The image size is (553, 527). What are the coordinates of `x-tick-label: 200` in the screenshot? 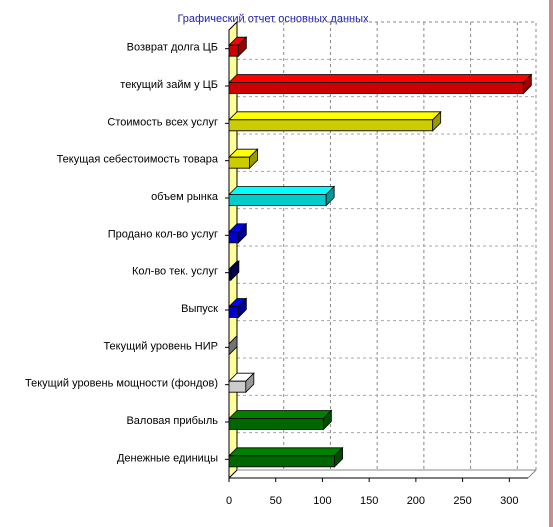 It's located at (416, 501).